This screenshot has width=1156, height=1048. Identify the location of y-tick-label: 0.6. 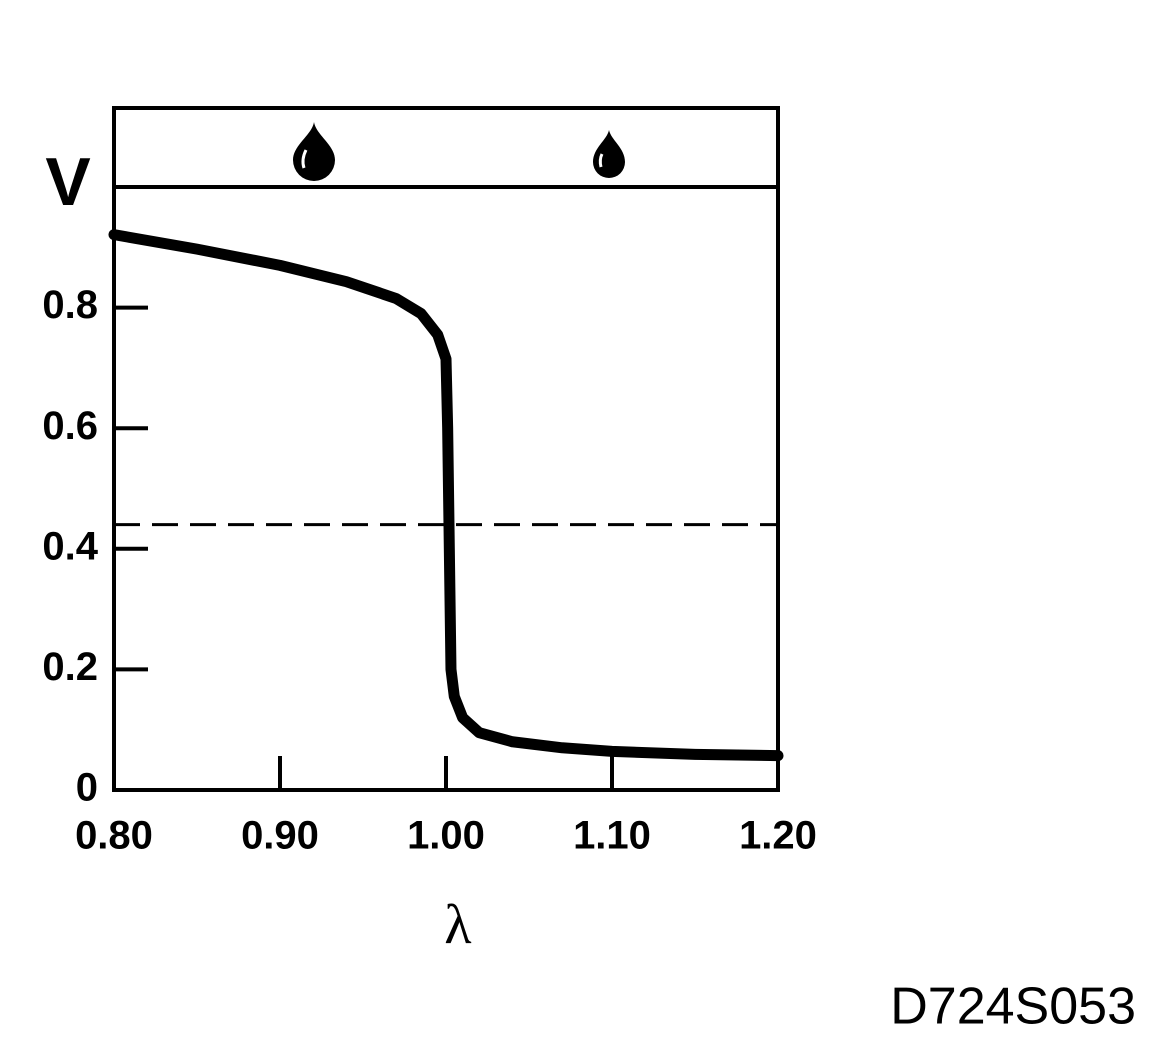
(70, 426).